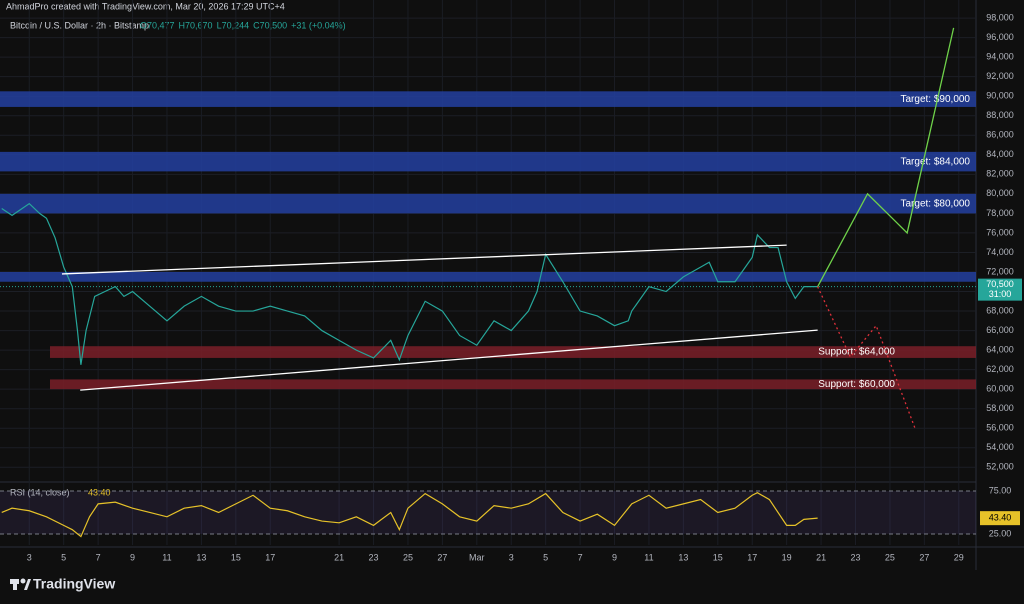 The image size is (1024, 604). I want to click on y-tick-label: 88,000, so click(1000, 115).